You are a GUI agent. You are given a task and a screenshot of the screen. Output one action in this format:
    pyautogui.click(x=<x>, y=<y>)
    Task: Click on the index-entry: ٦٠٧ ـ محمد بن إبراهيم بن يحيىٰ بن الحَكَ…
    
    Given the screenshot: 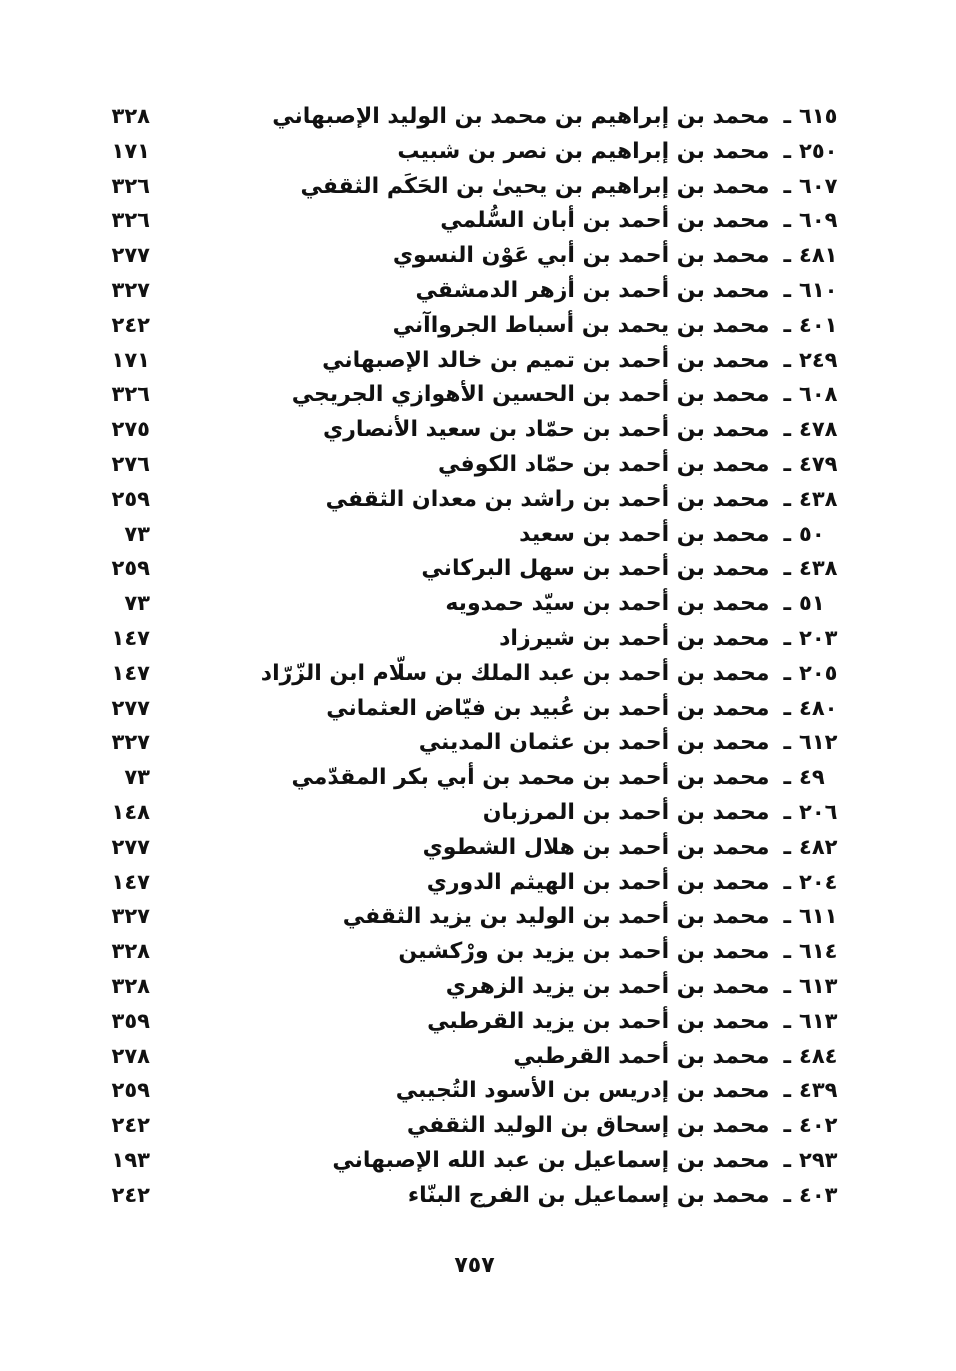 What is the action you would take?
    pyautogui.click(x=572, y=187)
    